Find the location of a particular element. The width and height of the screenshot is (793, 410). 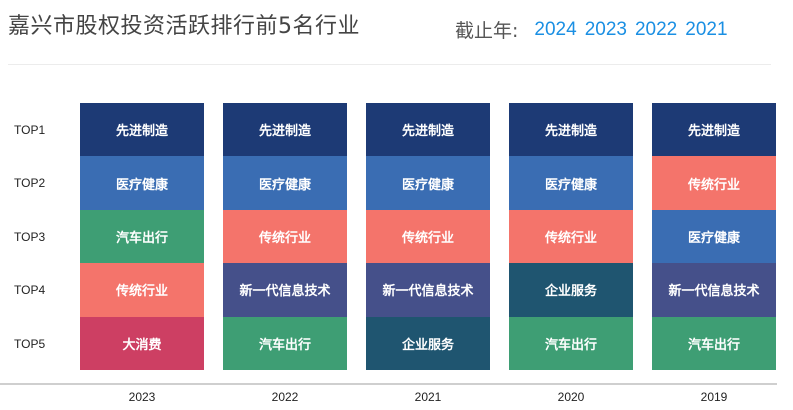

ranking-column-2019: 先进制造 传统行业 医疗健康 新一代信息技术 汽车出行 is located at coordinates (714, 236).